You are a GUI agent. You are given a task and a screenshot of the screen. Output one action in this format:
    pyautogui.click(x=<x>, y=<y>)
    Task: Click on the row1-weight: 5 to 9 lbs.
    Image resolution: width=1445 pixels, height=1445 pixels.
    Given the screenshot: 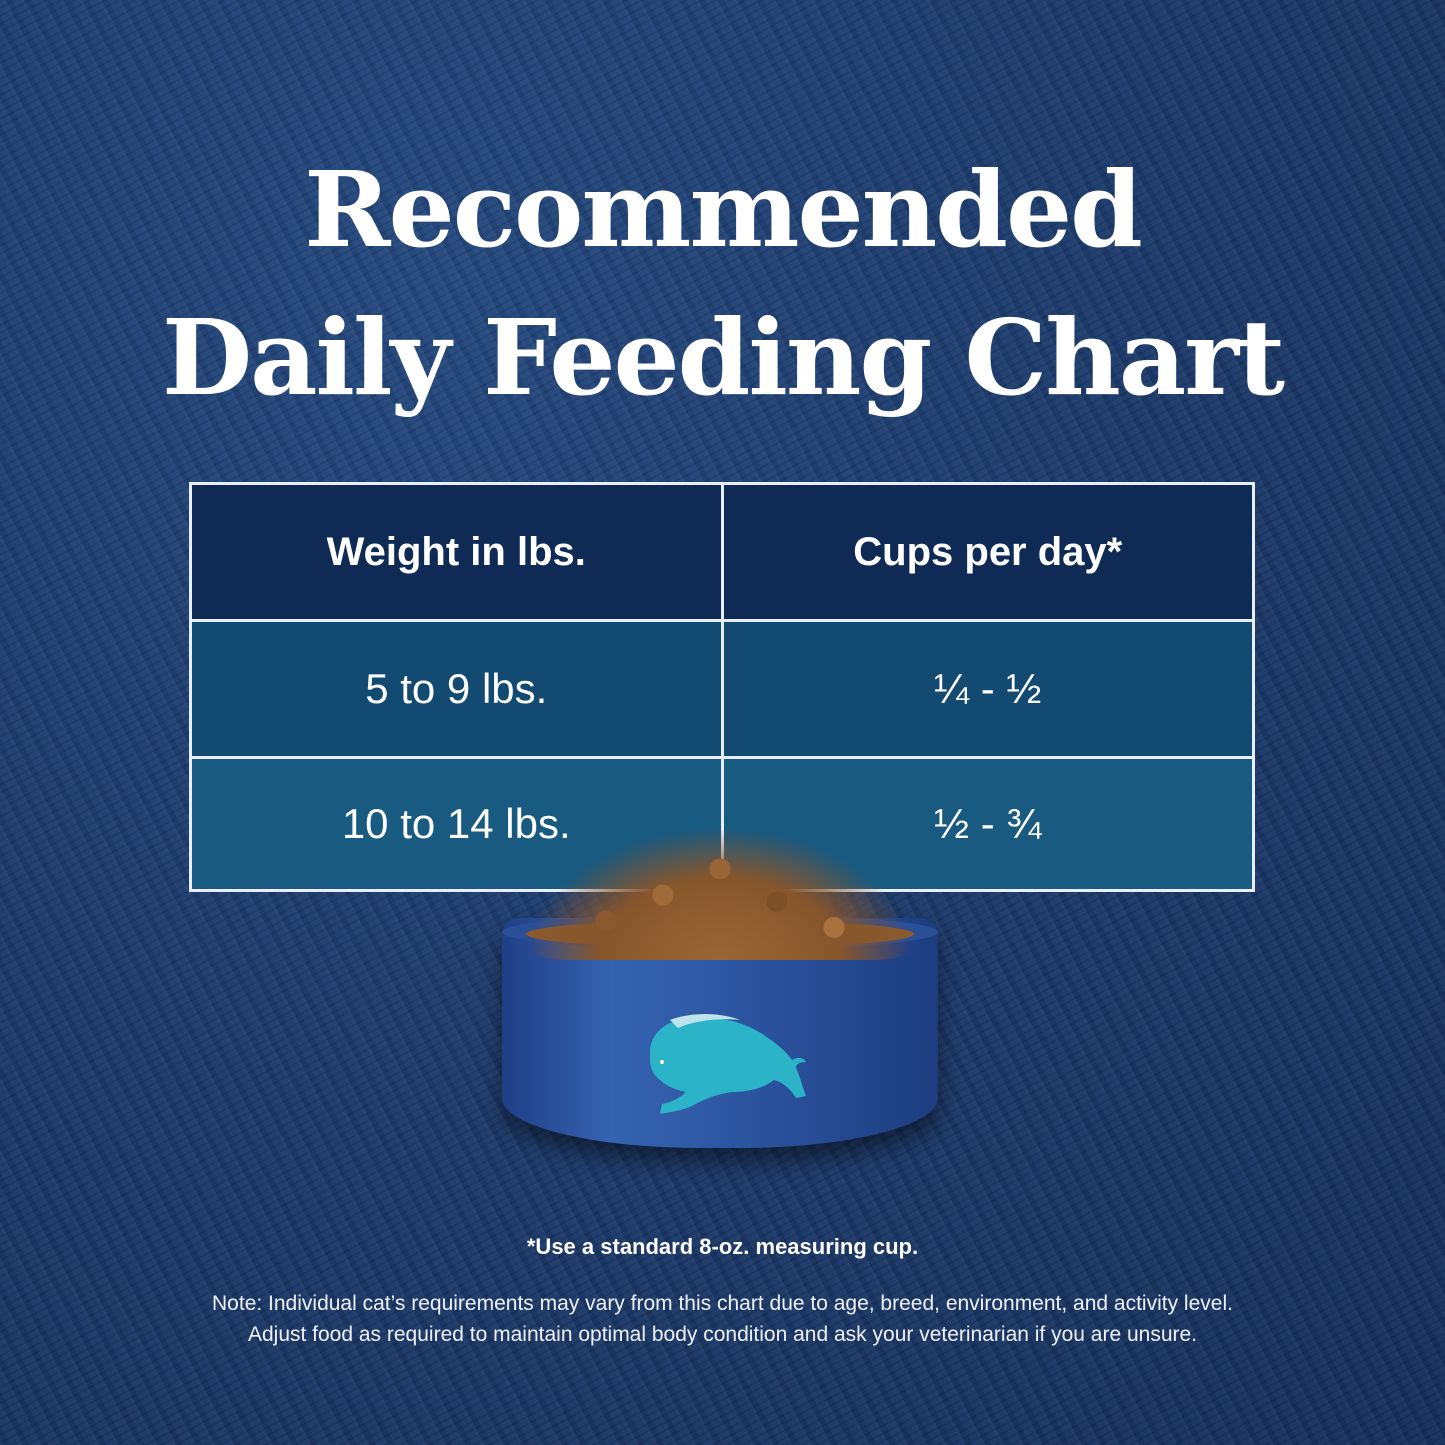 What is the action you would take?
    pyautogui.click(x=456, y=689)
    